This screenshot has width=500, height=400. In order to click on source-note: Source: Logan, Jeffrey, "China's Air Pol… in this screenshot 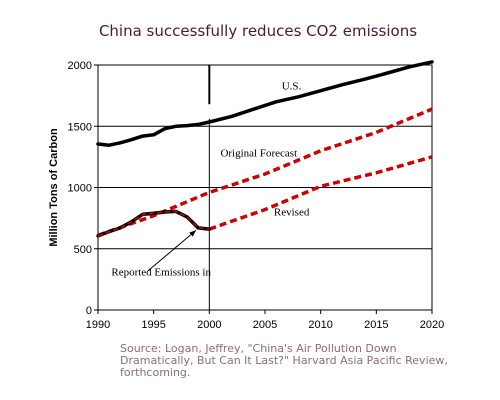, I will do `click(284, 360)`.